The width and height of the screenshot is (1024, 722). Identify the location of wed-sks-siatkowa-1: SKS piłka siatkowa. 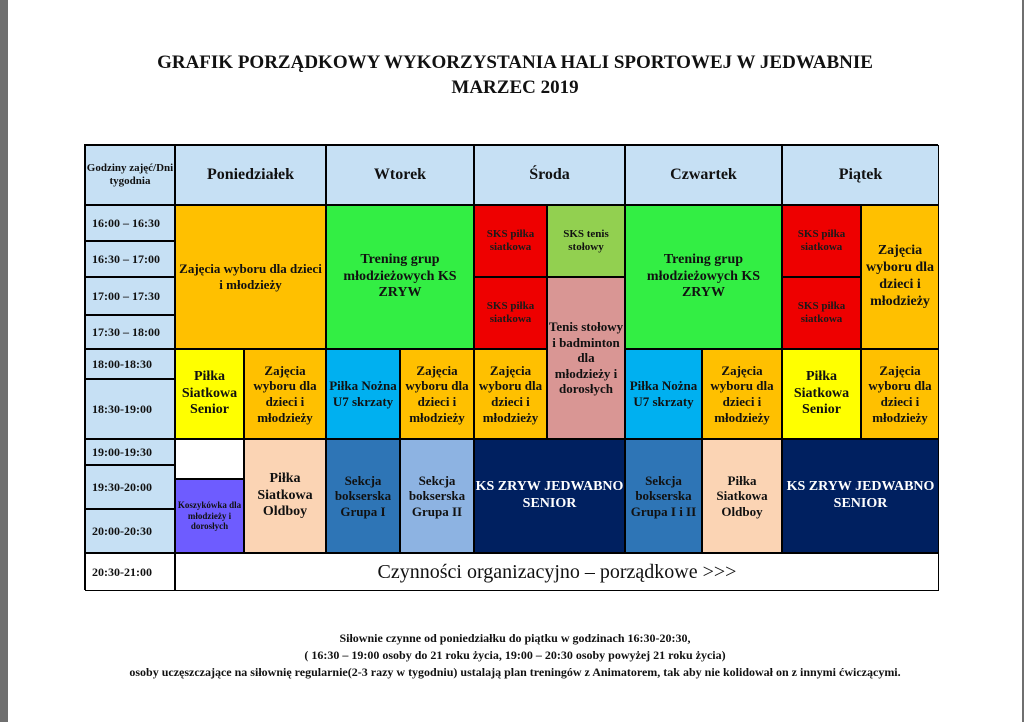
(510, 241).